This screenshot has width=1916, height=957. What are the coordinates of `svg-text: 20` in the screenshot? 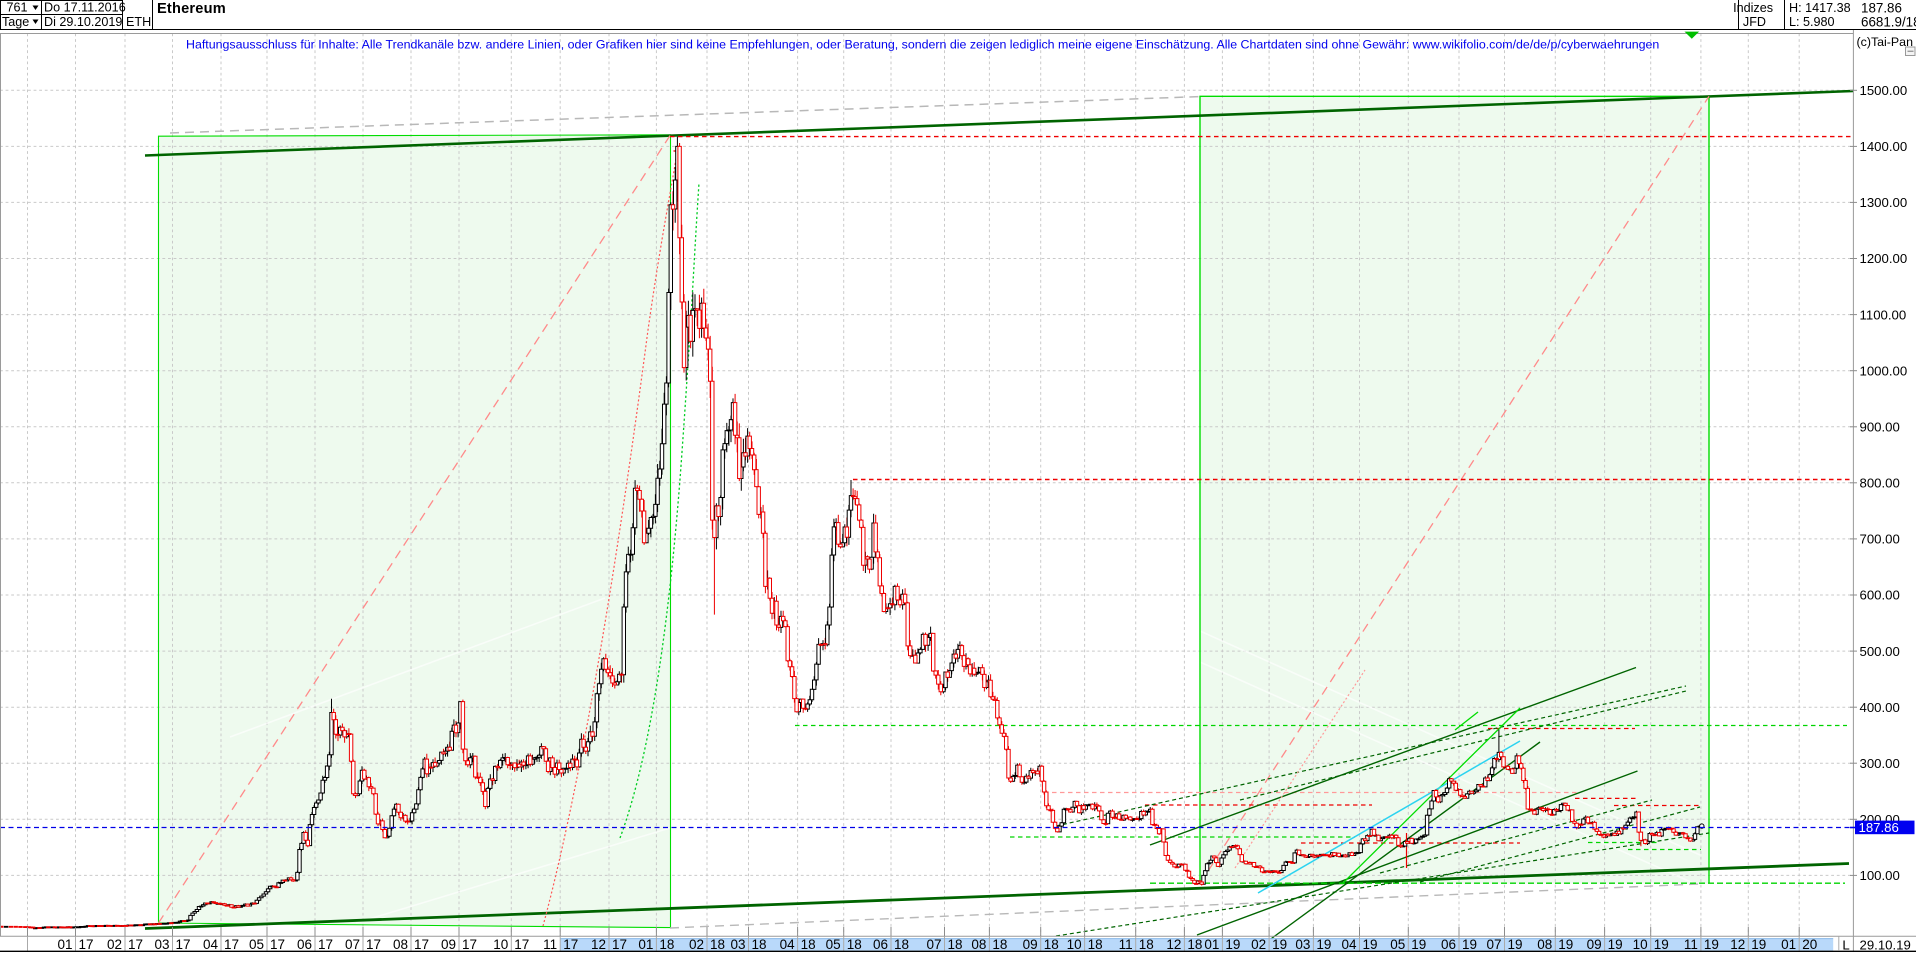 It's located at (1809, 944).